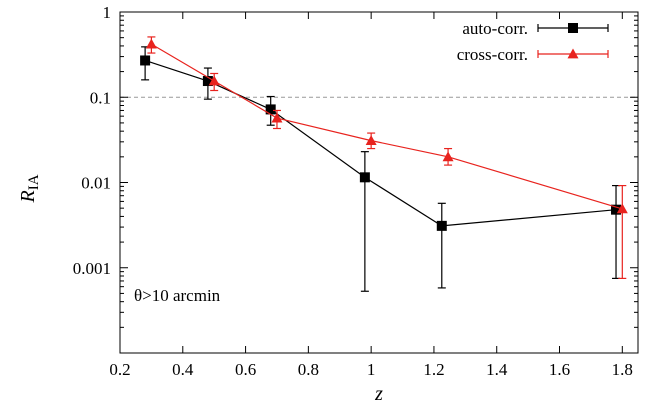 Image resolution: width=658 pixels, height=407 pixels. I want to click on legend-label-auto: auto-corr., so click(495, 28).